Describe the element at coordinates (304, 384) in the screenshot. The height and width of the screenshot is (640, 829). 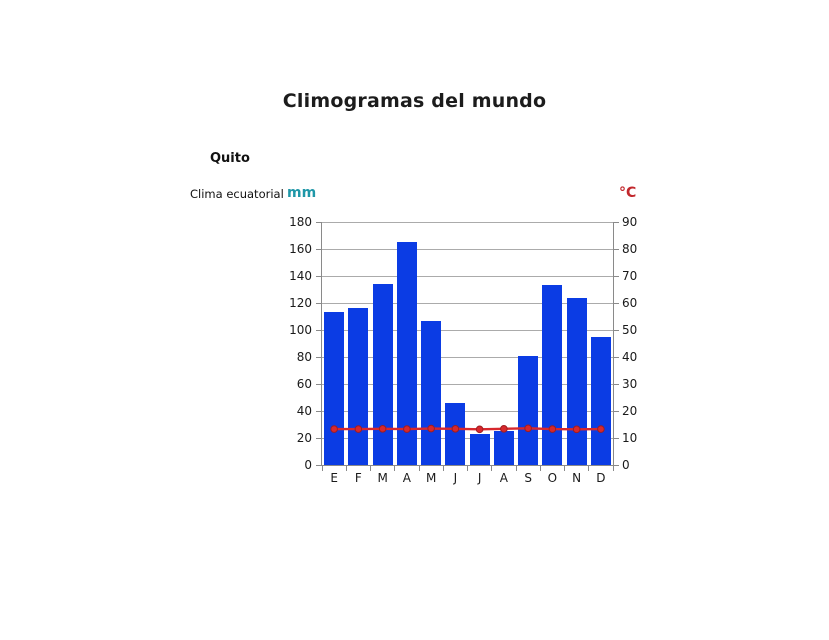
I see `left-axis-tick-label: 60` at that location.